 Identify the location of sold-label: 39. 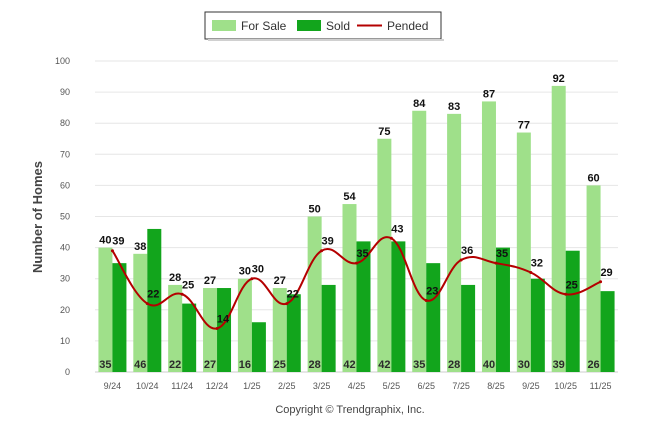
(559, 365).